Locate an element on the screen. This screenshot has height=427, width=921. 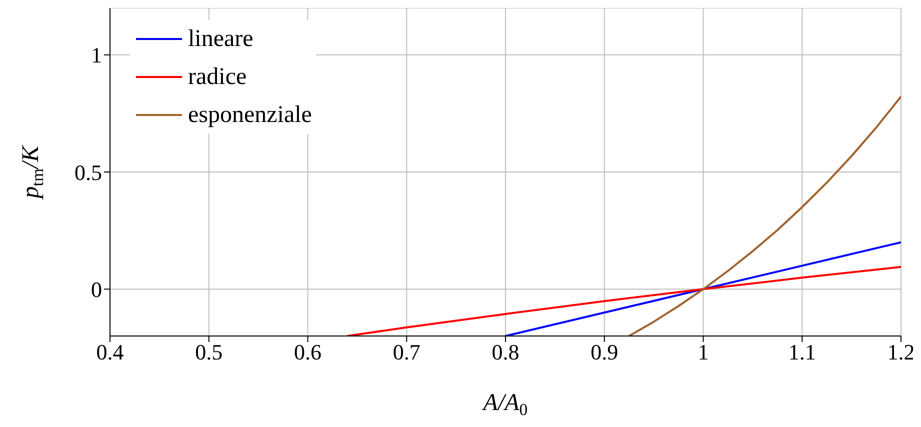
y-tick-label: 0.5 is located at coordinates (88, 172).